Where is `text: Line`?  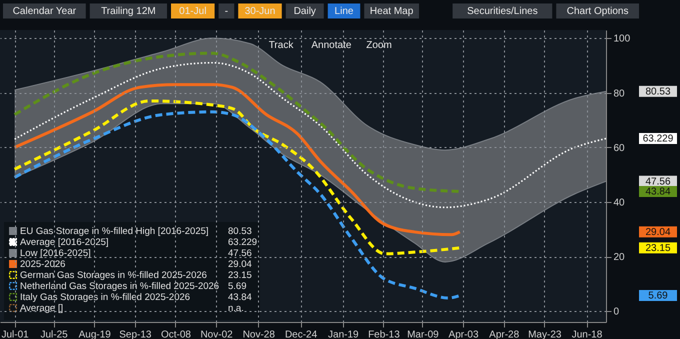
text: Line is located at coordinates (344, 11).